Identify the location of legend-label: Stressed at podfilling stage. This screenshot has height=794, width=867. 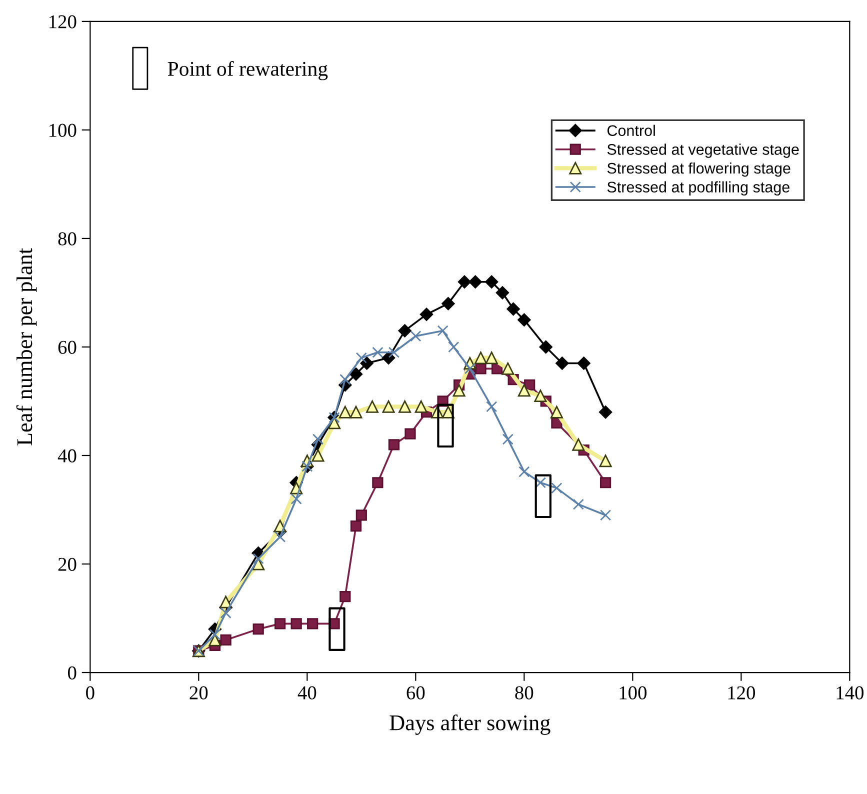
(698, 188).